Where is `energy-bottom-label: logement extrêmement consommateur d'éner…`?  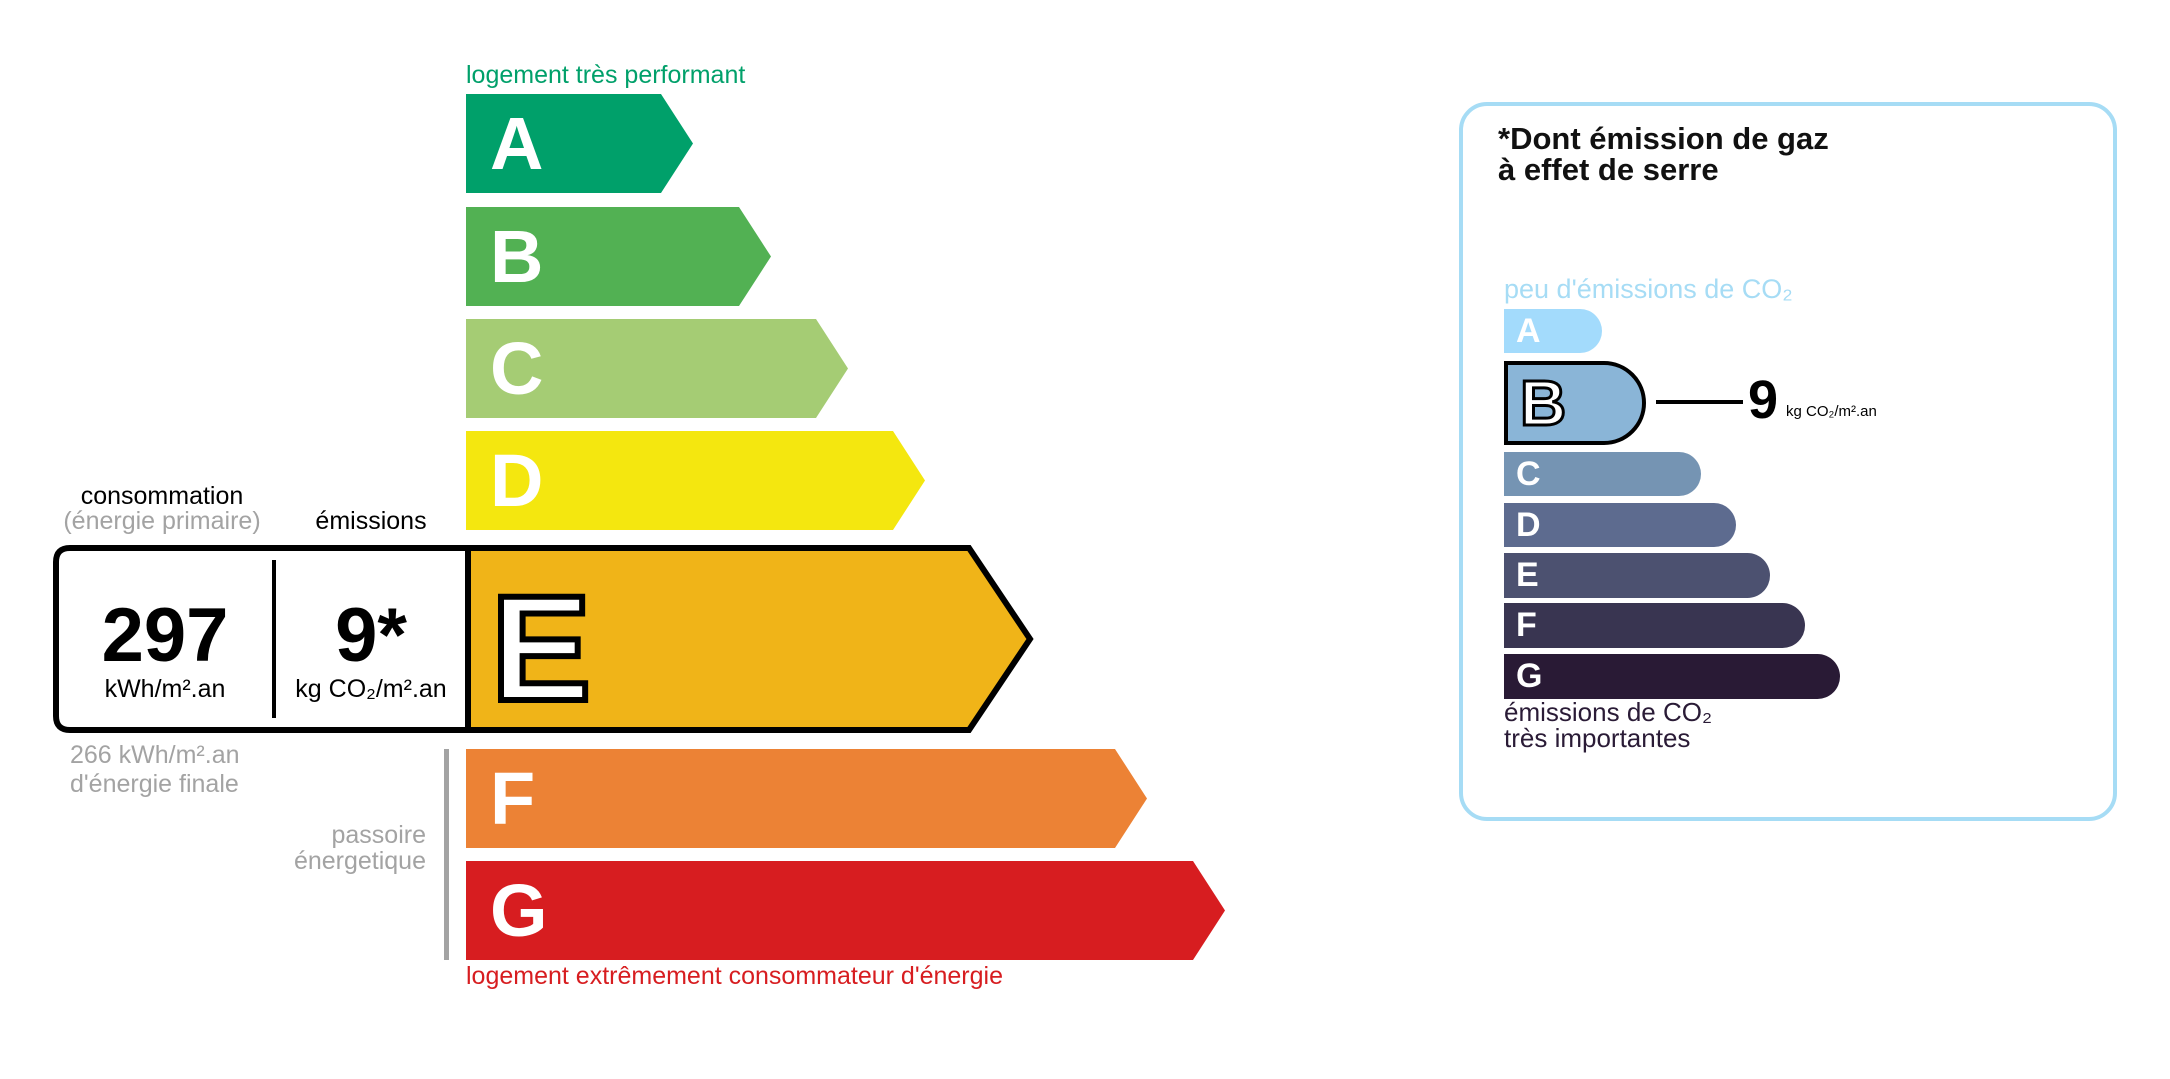
energy-bottom-label: logement extrêmement consommateur d'éner… is located at coordinates (734, 976).